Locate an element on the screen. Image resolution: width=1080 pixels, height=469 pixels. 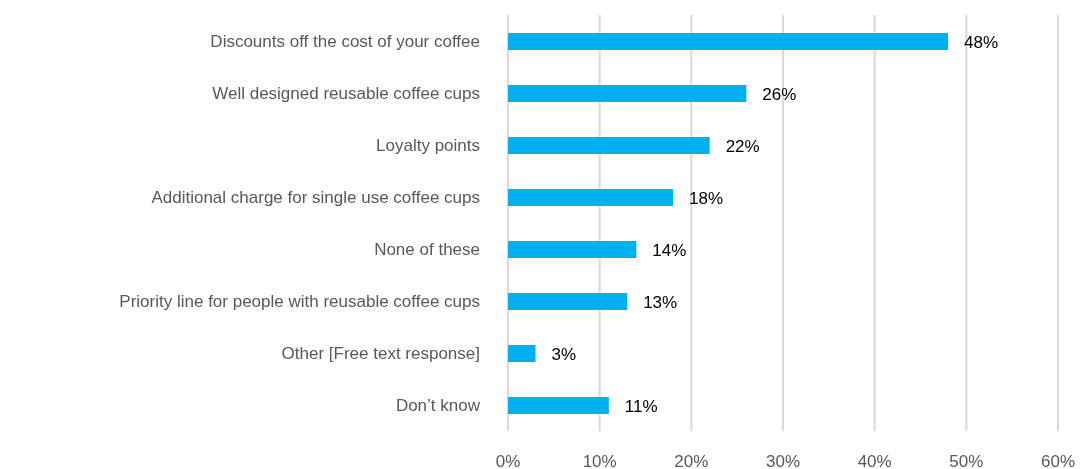
y-tick-label: Priority line for people with reusable coffee cups is located at coordinates (299, 302).